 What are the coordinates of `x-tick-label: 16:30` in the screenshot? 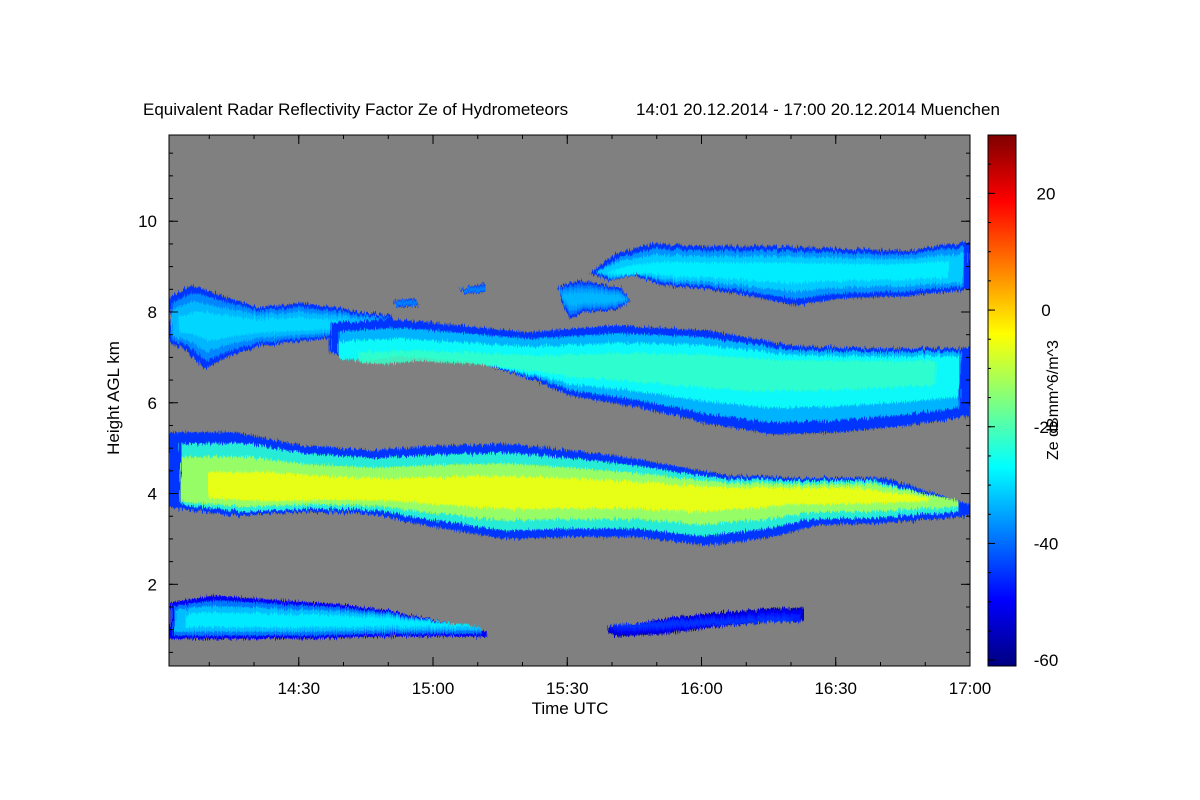 It's located at (835, 688).